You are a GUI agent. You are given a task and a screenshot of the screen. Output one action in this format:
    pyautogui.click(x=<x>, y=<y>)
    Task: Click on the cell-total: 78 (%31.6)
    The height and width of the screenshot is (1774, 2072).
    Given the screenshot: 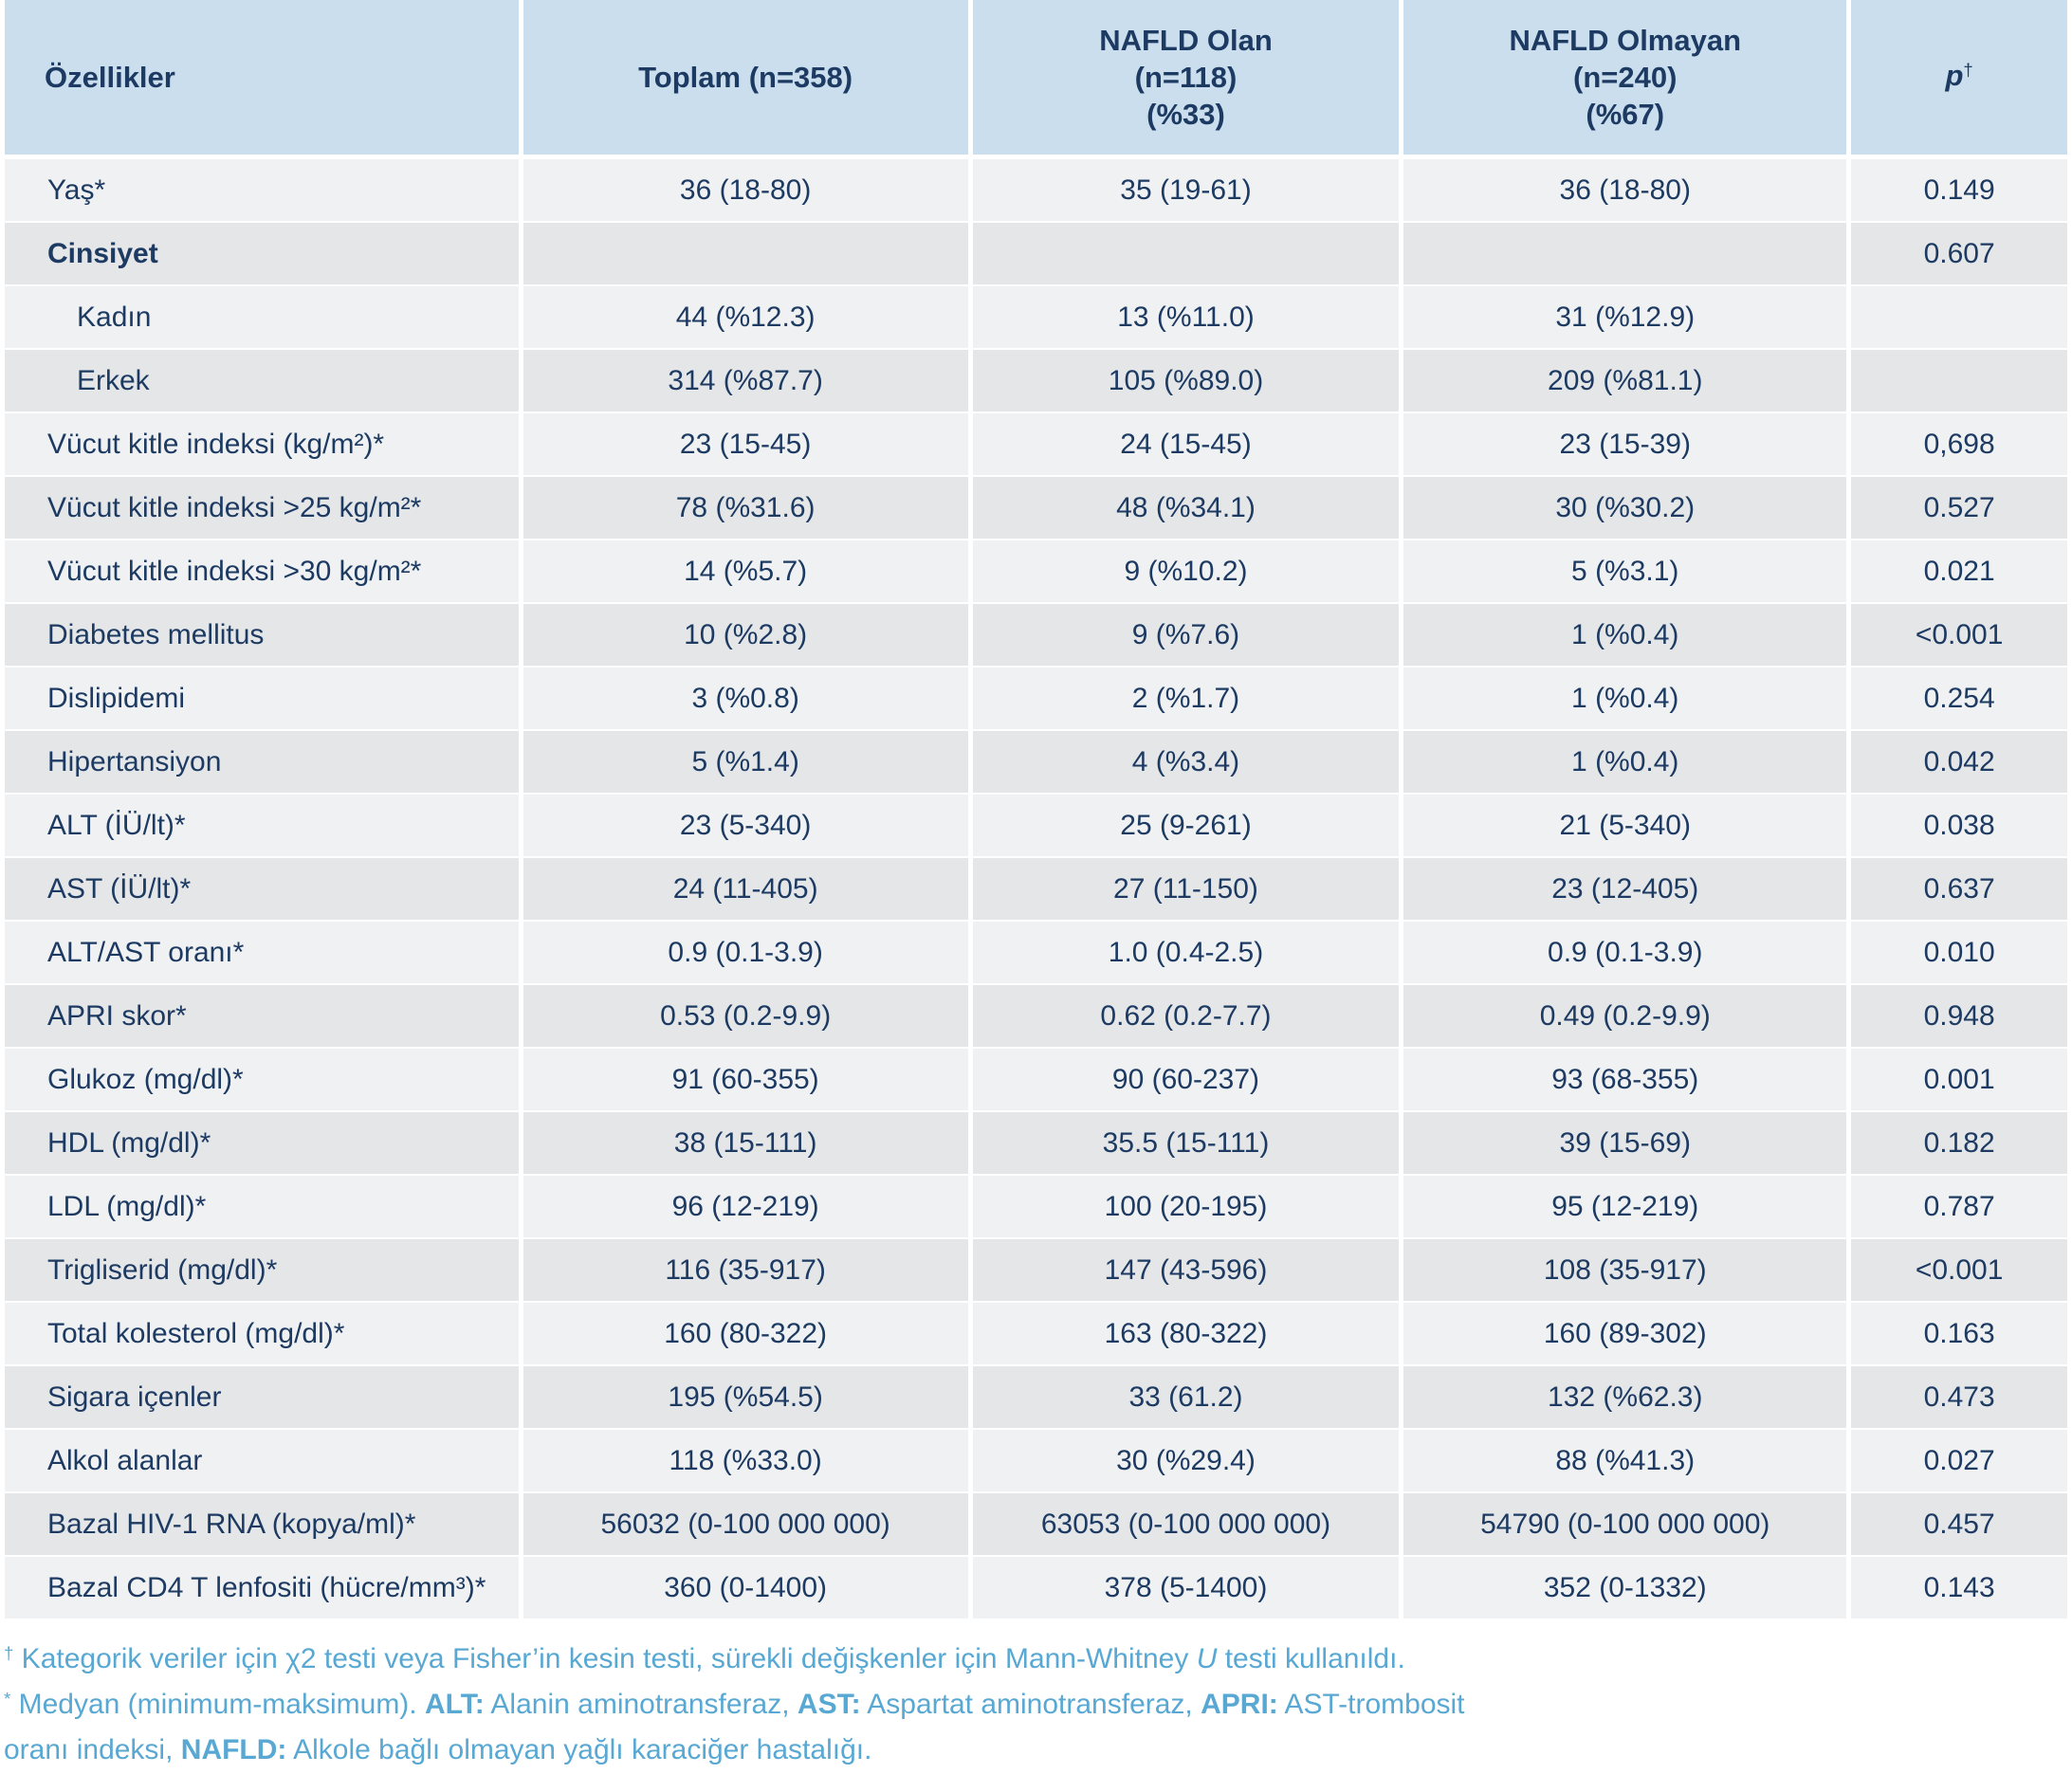 What is the action you would take?
    pyautogui.click(x=743, y=507)
    